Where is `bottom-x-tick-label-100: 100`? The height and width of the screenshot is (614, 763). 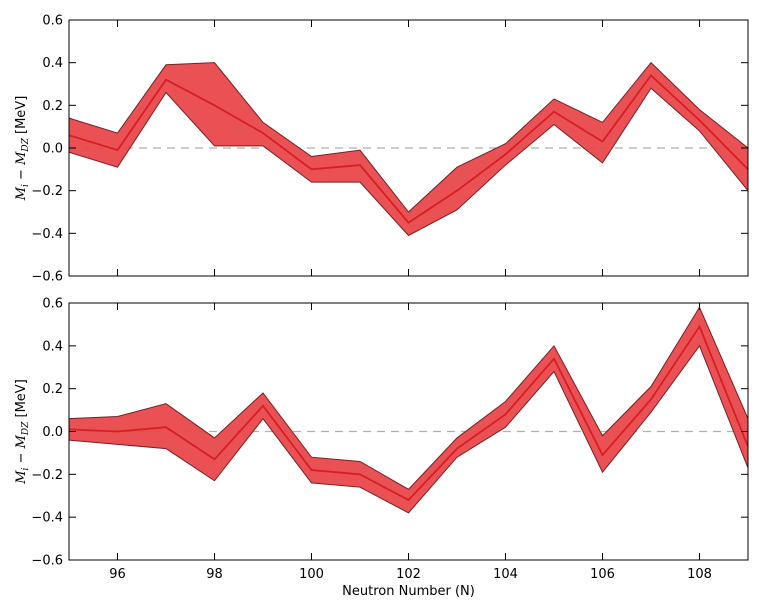 bottom-x-tick-label-100: 100 is located at coordinates (311, 574).